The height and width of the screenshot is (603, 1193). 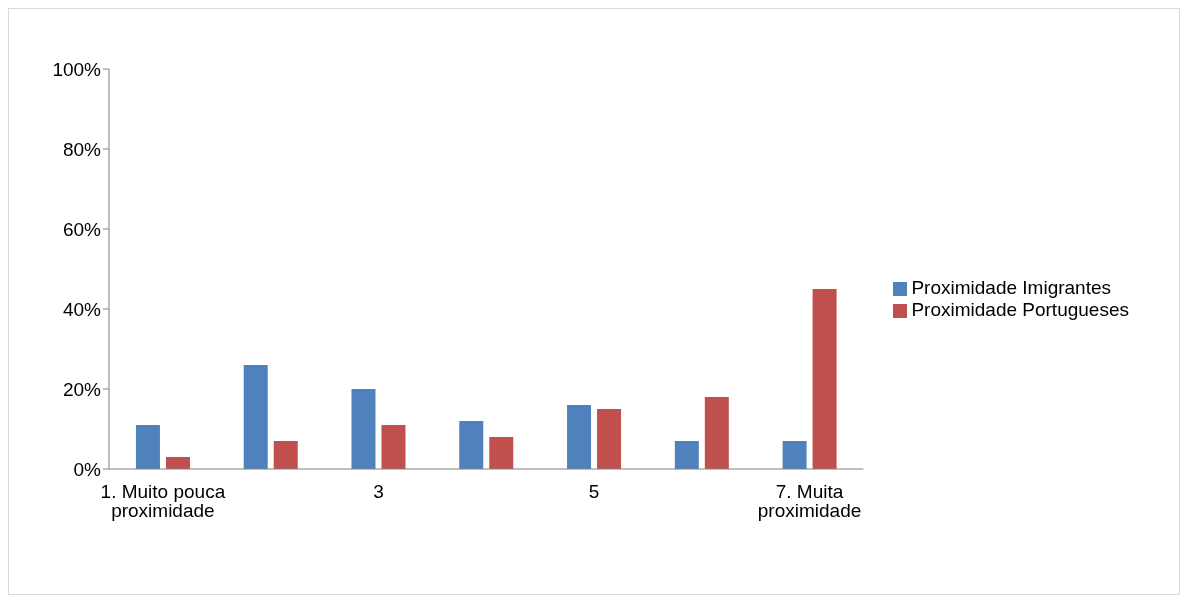 What do you see at coordinates (594, 492) in the screenshot?
I see `x-tick-label: 5` at bounding box center [594, 492].